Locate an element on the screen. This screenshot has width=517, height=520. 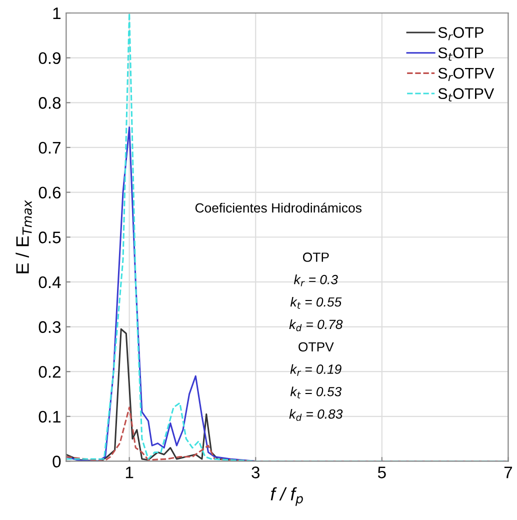
y-tick-label: 0.1 is located at coordinates (49, 416).